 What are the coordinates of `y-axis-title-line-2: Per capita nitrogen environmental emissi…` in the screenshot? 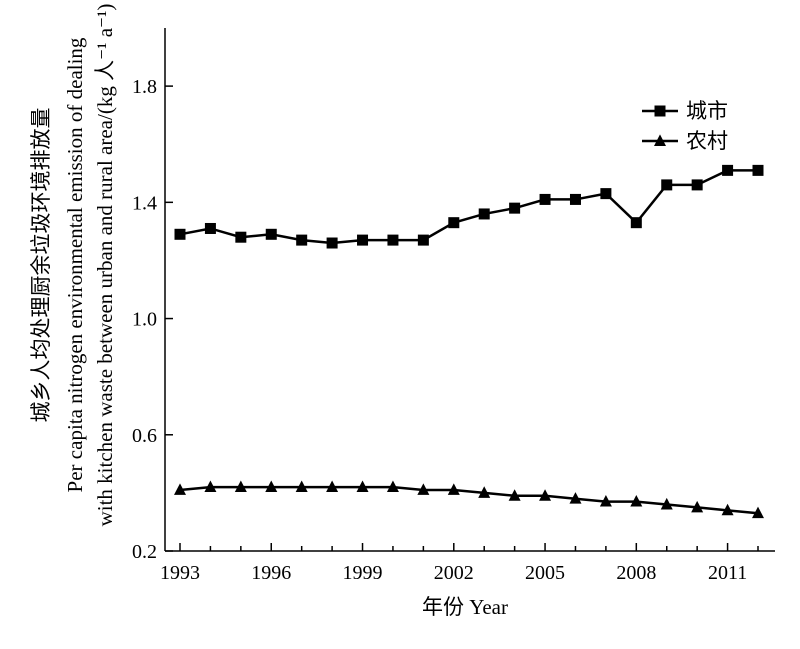 It's located at (75, 264).